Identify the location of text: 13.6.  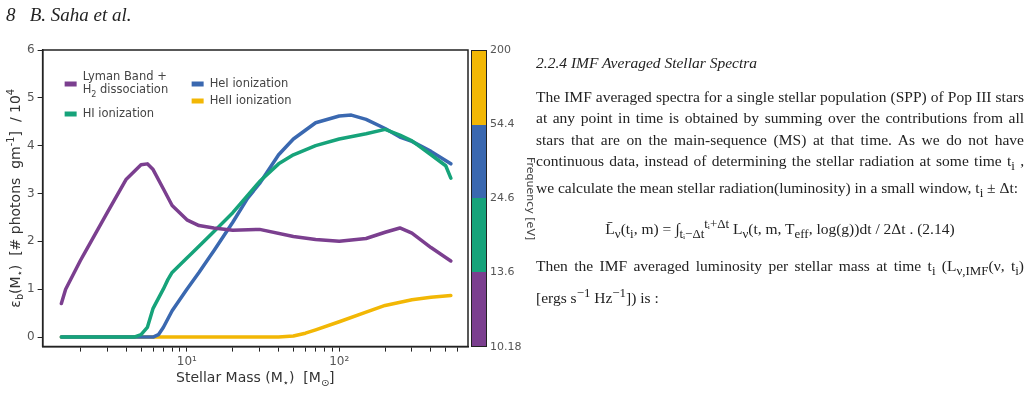
(502, 272).